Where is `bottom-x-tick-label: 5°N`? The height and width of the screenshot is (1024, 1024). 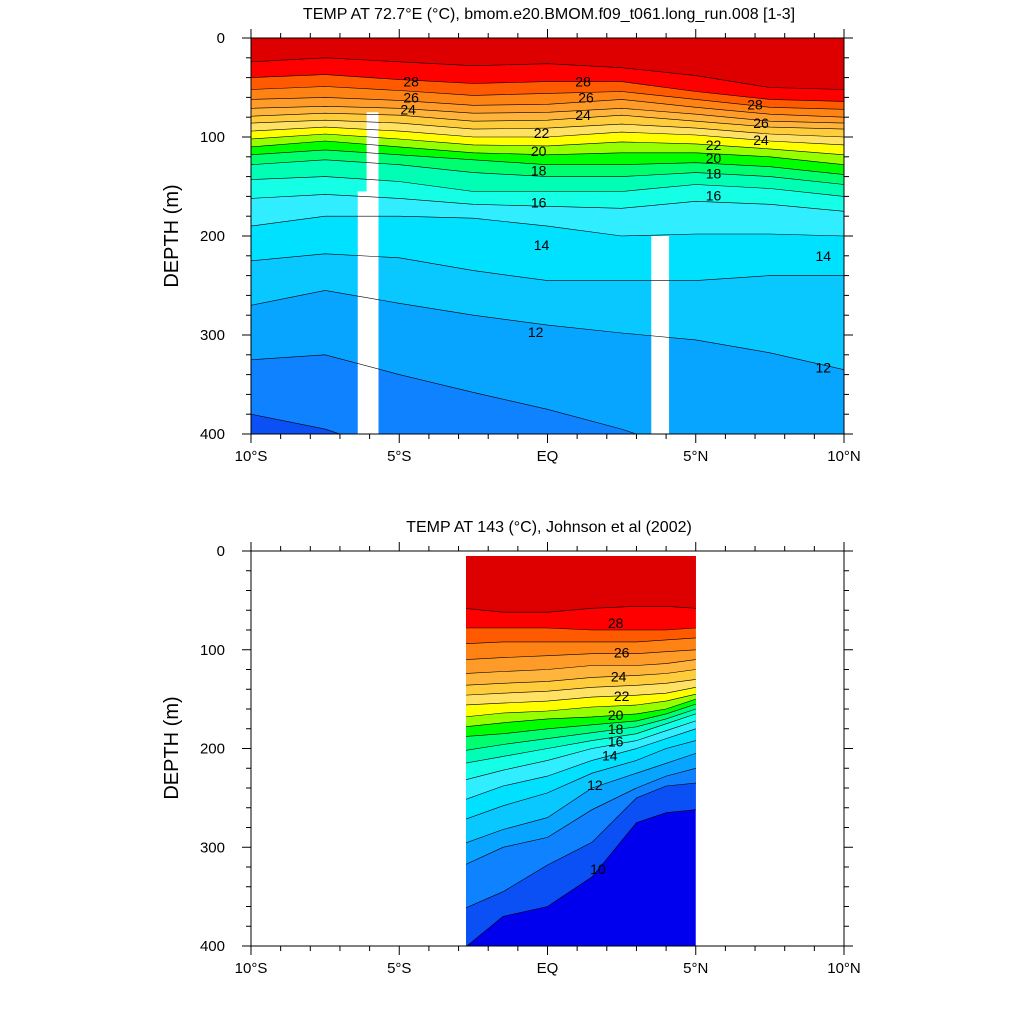 bottom-x-tick-label: 5°N is located at coordinates (695, 968).